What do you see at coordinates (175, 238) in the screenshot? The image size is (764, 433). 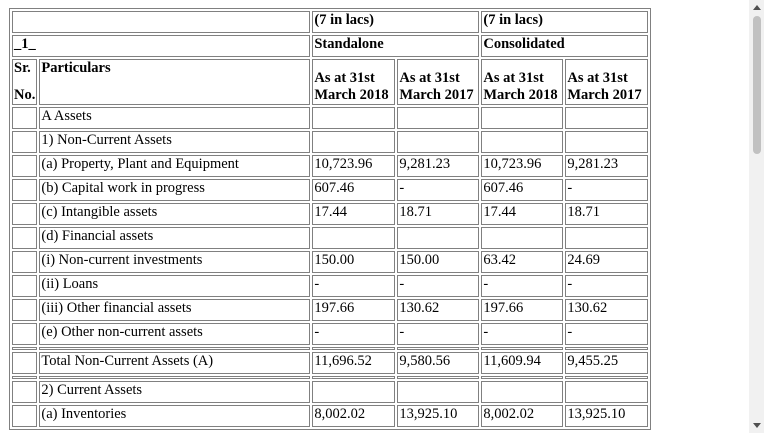 I see `particulars-cell: (d) Financial assets` at bounding box center [175, 238].